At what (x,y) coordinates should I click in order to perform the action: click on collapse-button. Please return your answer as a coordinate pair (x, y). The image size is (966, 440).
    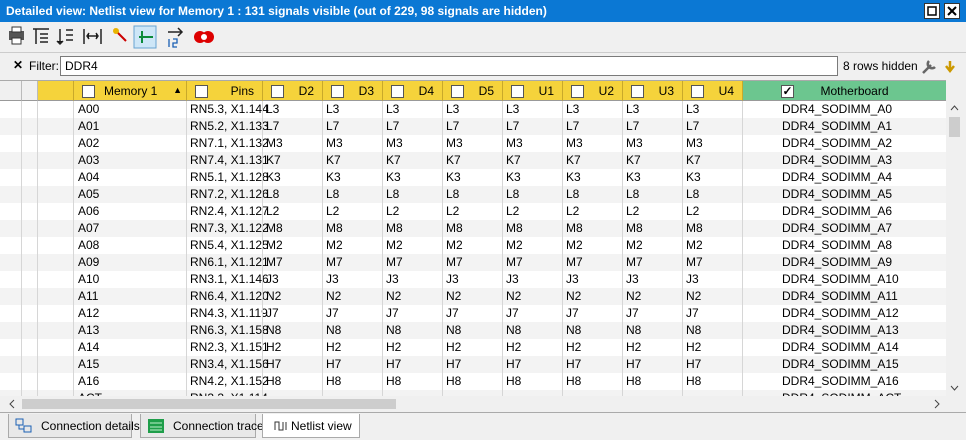
    Looking at the image, I should click on (41, 36).